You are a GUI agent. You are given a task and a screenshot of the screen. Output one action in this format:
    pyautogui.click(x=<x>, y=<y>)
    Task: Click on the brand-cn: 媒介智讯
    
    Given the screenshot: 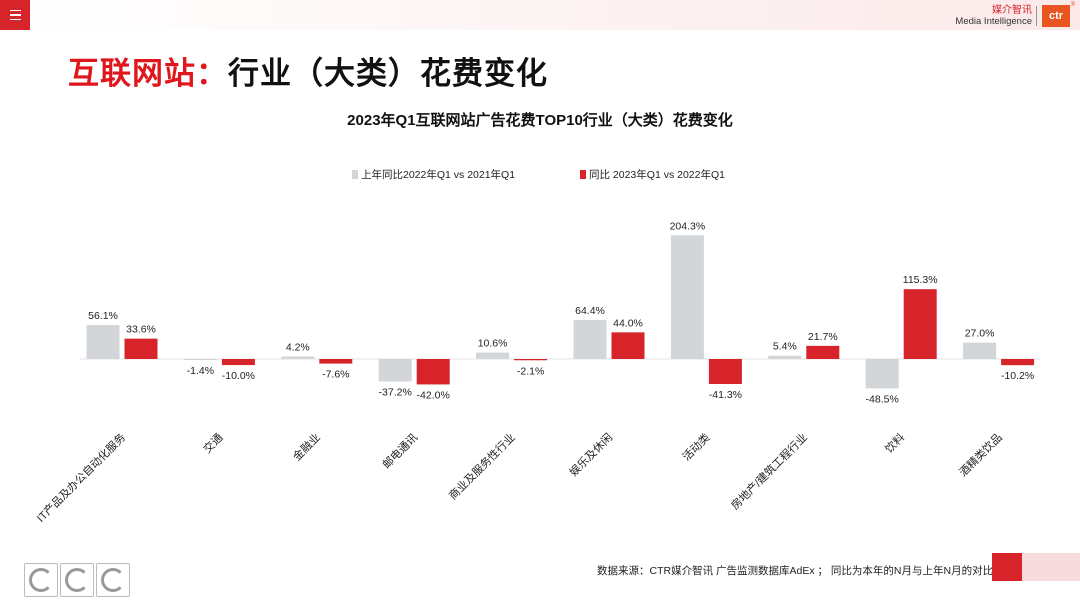 What is the action you would take?
    pyautogui.click(x=1012, y=10)
    